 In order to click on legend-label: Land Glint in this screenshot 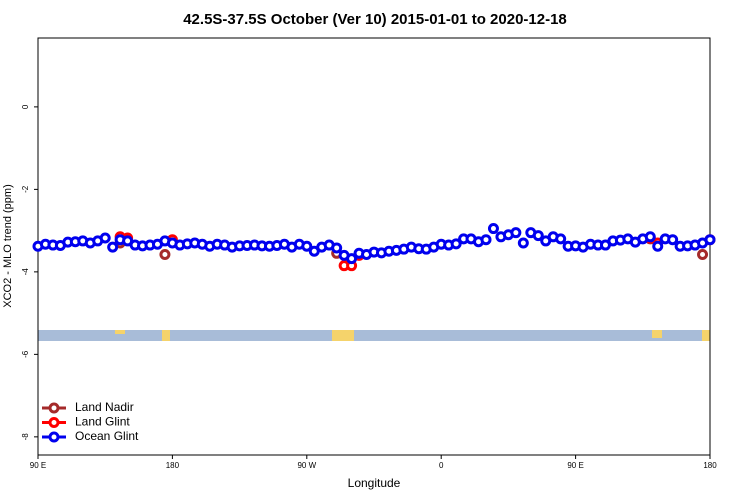, I will do `click(102, 422)`.